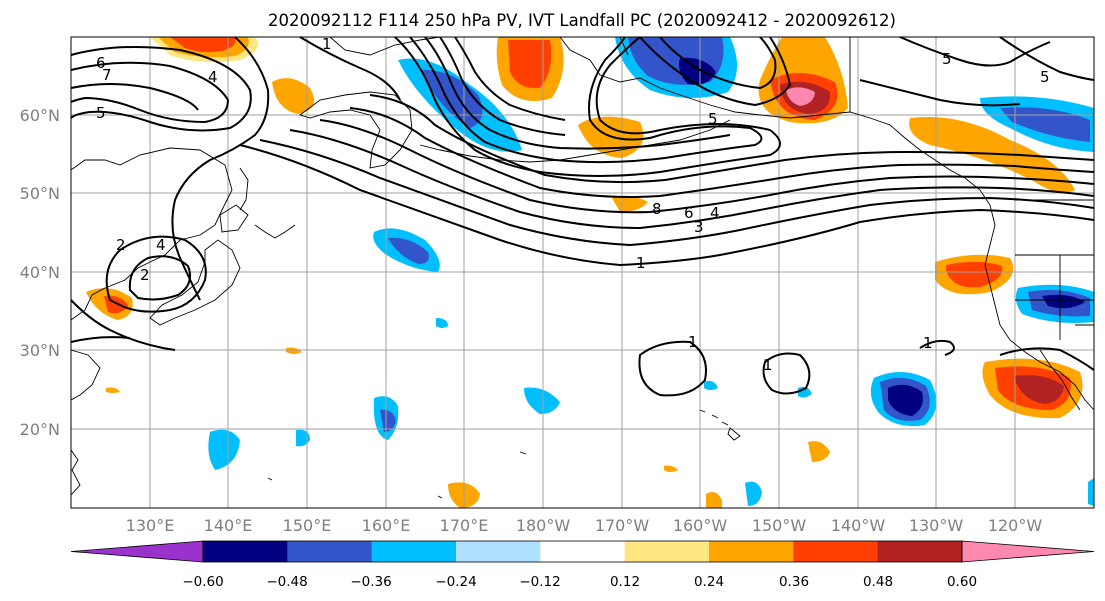  What do you see at coordinates (582, 551) in the screenshot?
I see `colorbar-segments` at bounding box center [582, 551].